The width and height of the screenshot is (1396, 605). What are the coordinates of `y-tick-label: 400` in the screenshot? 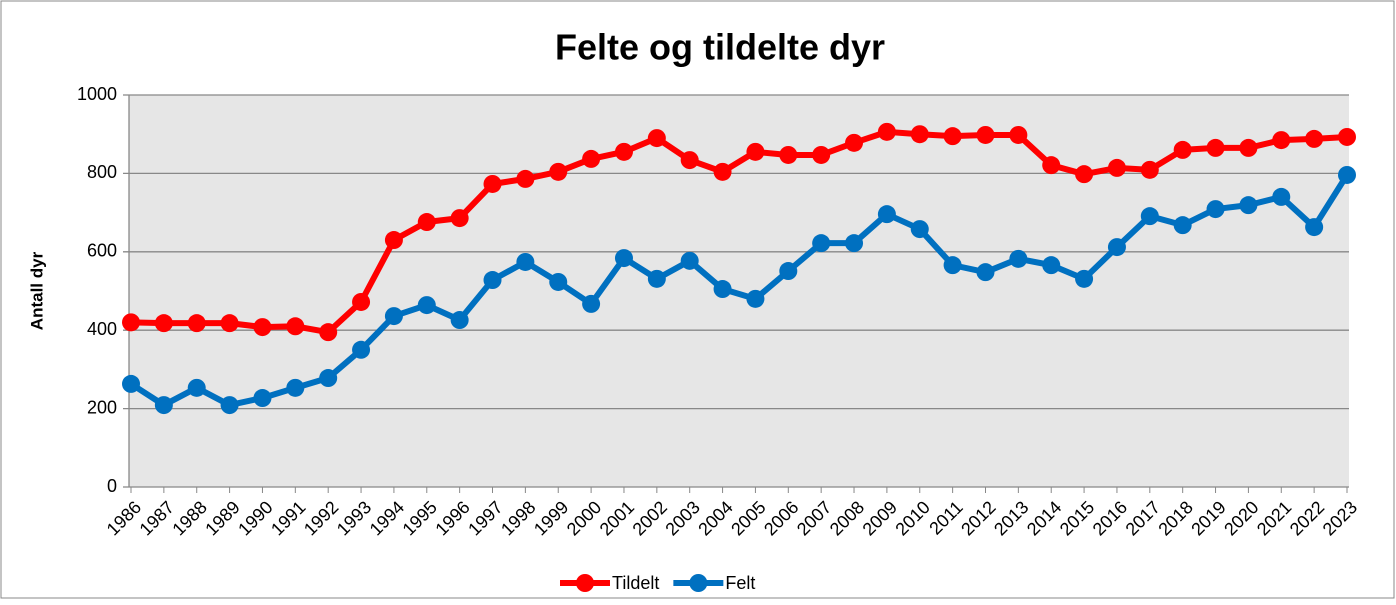 It's located at (102, 329).